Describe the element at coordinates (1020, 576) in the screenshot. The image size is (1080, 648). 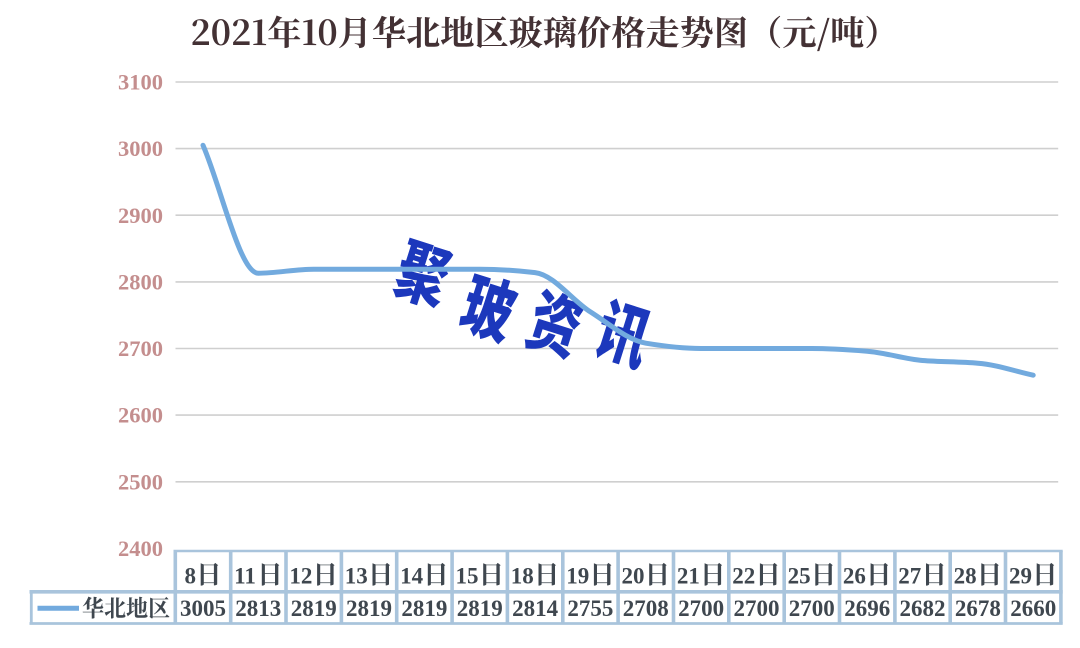
I see `svg-text: 29` at that location.